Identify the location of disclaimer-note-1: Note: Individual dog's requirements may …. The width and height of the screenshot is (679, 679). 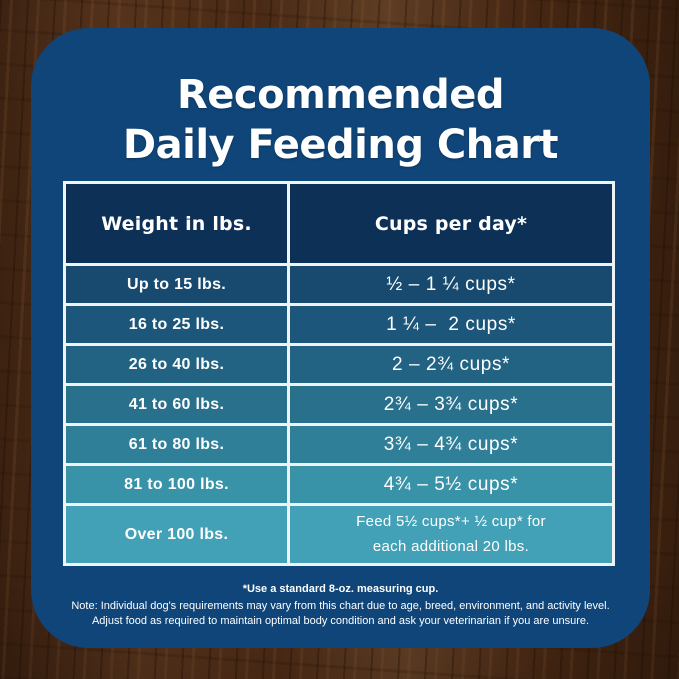
(340, 605).